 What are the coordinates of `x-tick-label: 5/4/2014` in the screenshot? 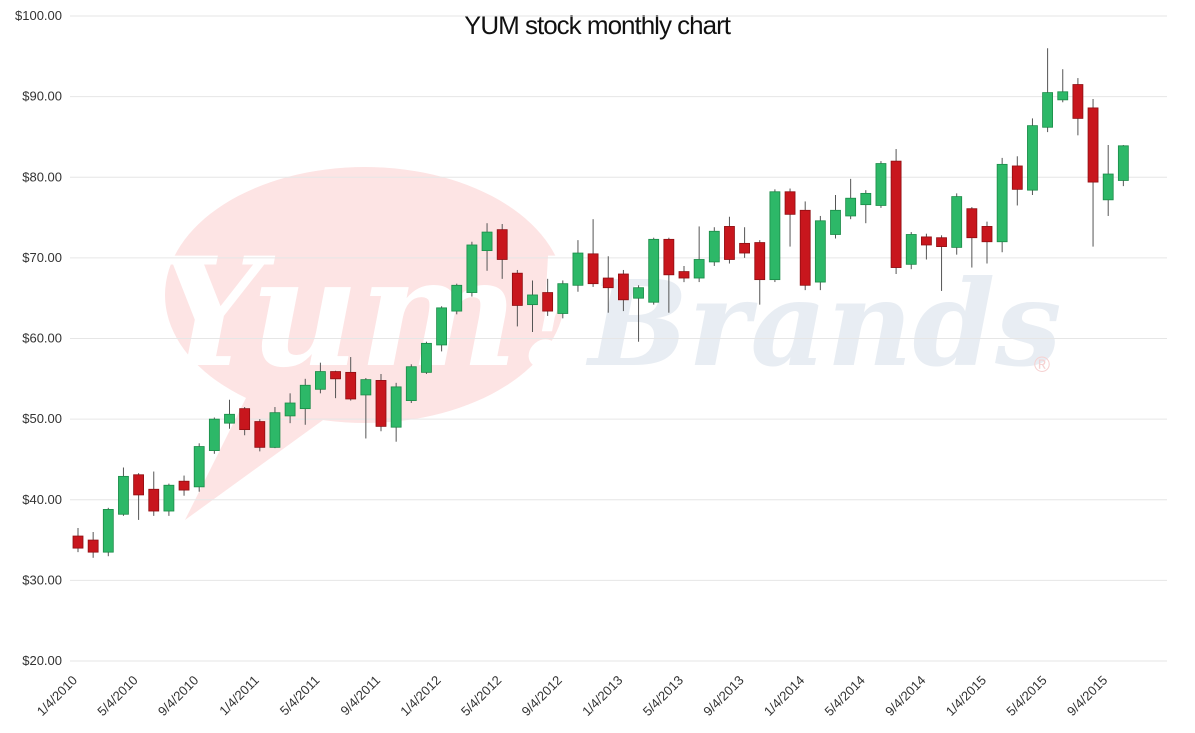 It's located at (845, 696).